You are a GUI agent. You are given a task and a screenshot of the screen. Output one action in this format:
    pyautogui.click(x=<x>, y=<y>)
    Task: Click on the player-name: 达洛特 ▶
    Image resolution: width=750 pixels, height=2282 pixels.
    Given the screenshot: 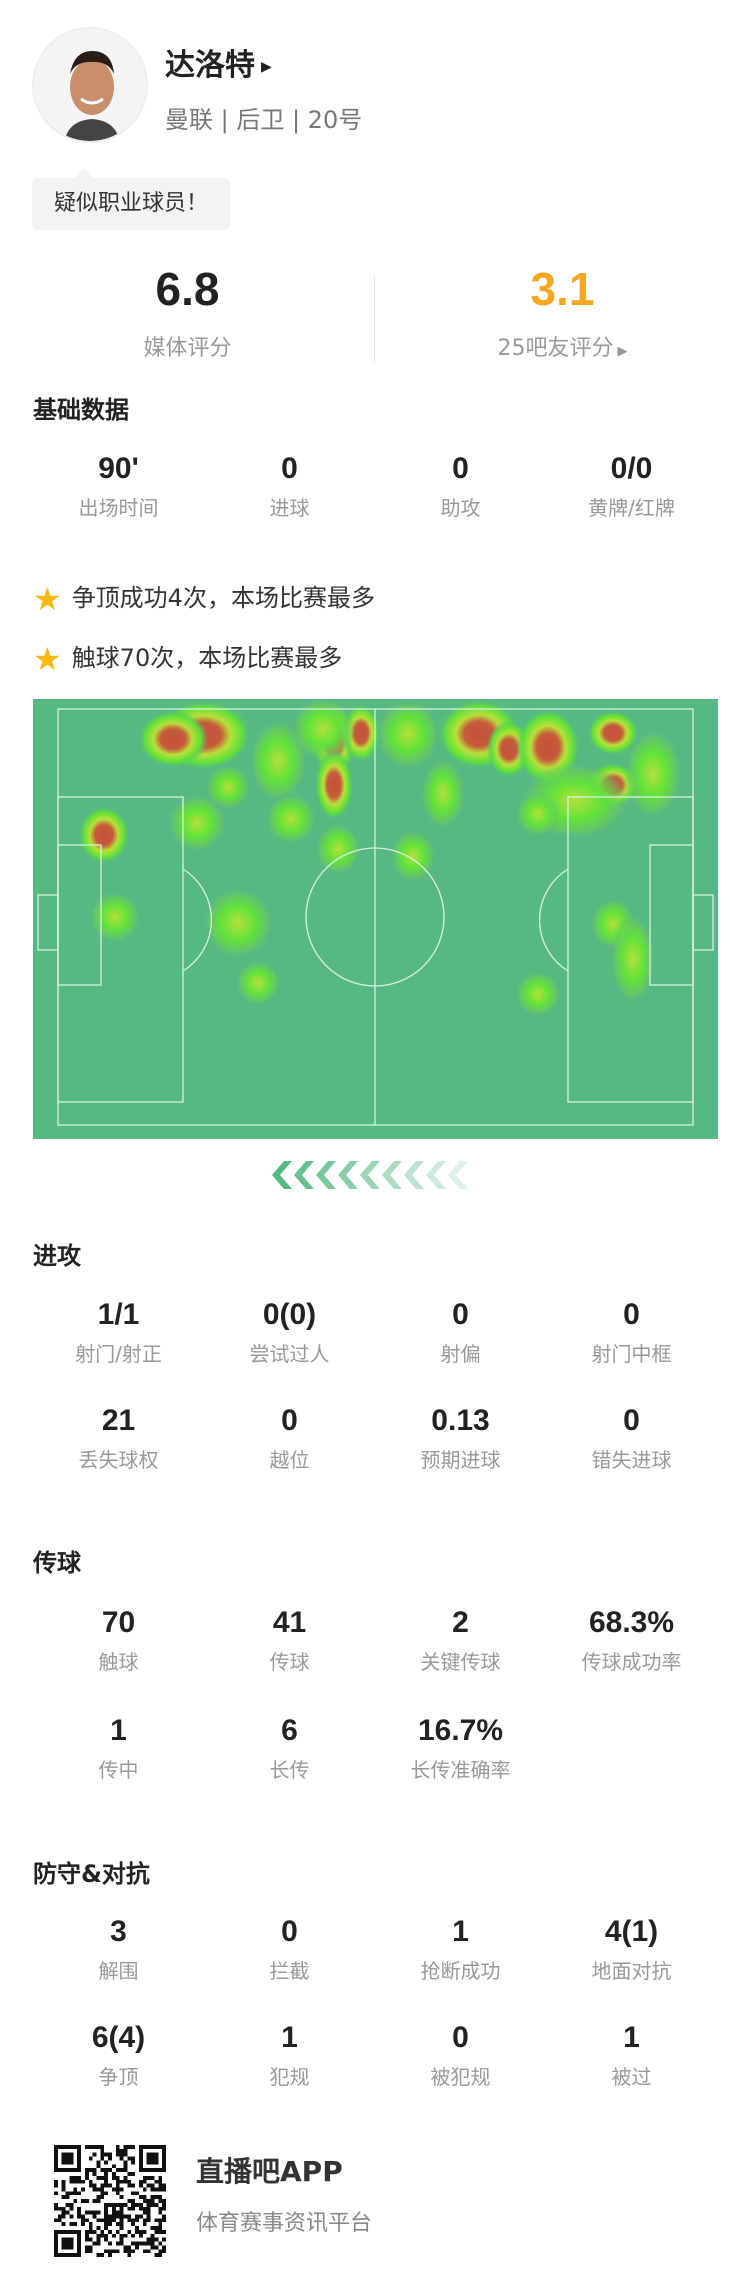 What is the action you would take?
    pyautogui.click(x=218, y=62)
    